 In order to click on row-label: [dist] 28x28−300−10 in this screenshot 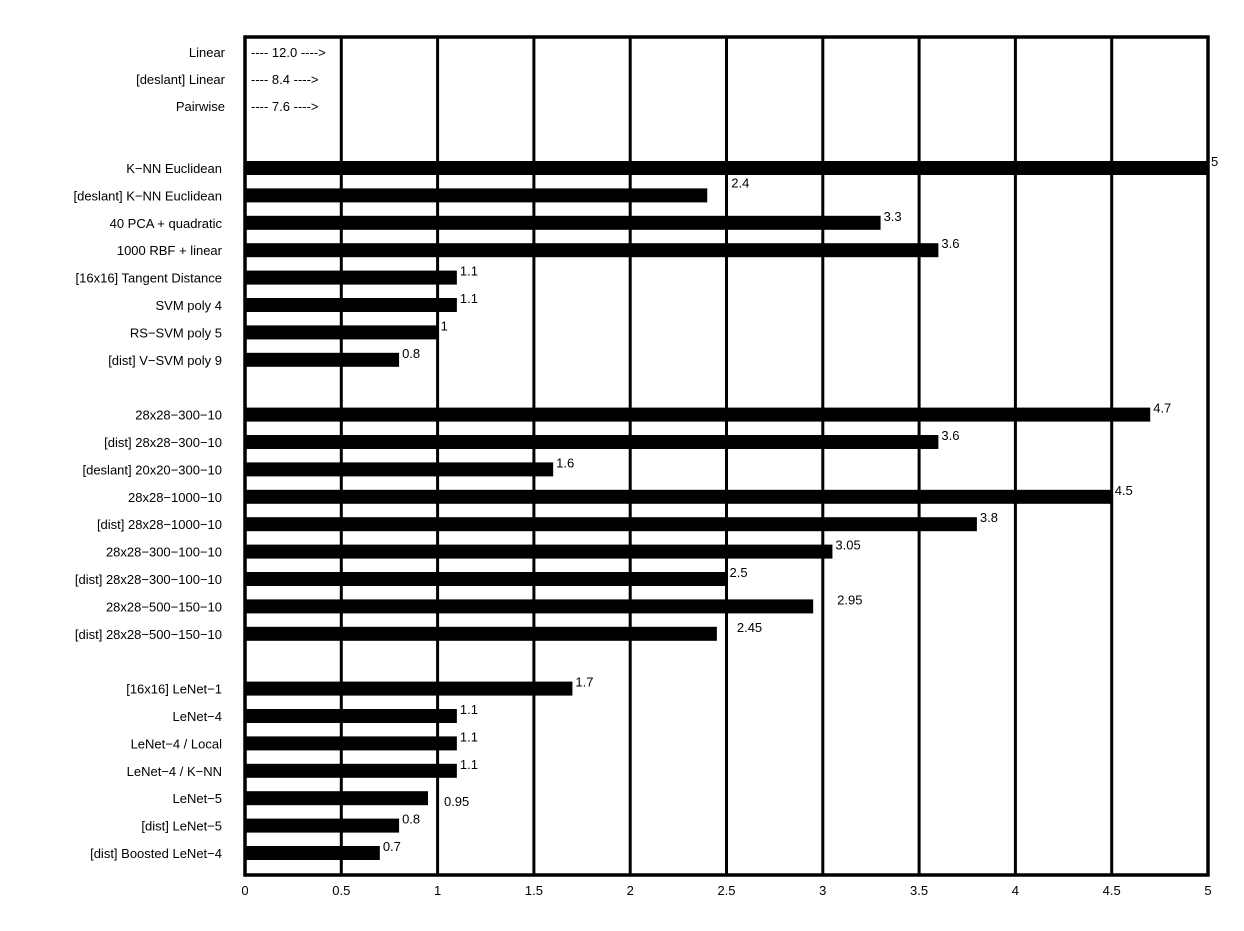, I will do `click(163, 442)`.